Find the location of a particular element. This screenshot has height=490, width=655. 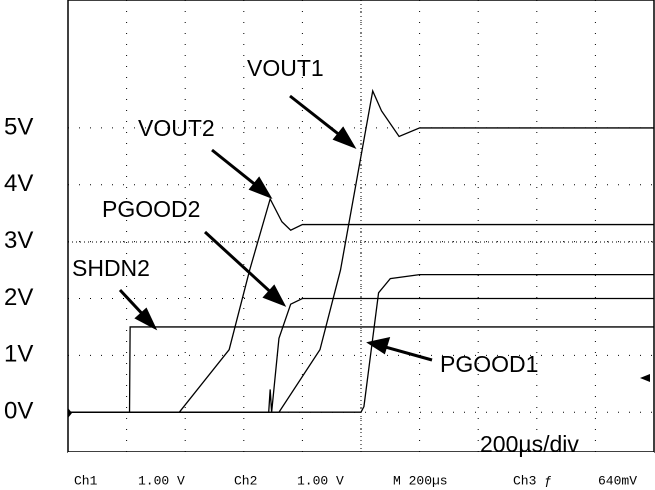

label: VOUT1 is located at coordinates (285, 68).